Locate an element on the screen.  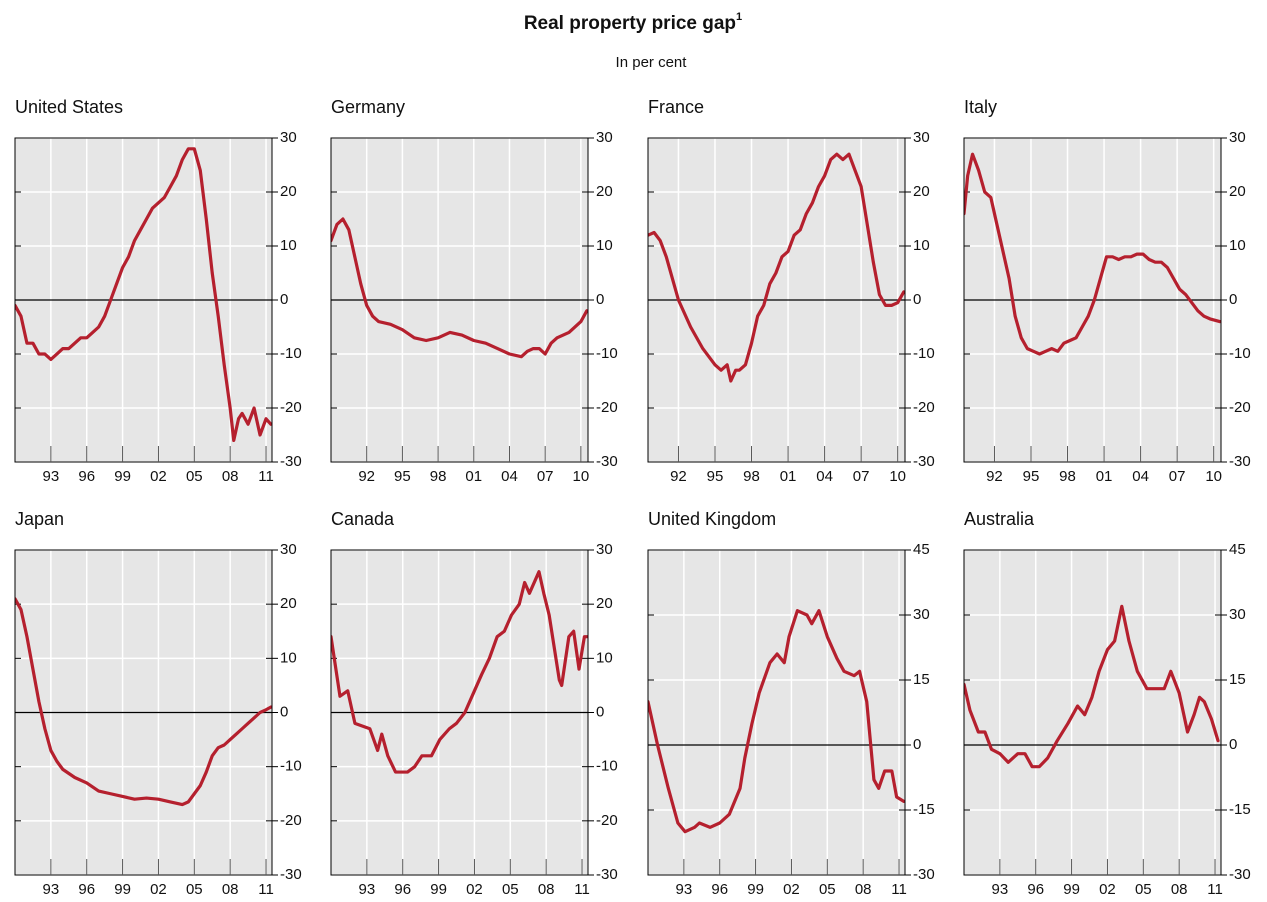
panel-title: United Kingdom is located at coordinates (712, 519).